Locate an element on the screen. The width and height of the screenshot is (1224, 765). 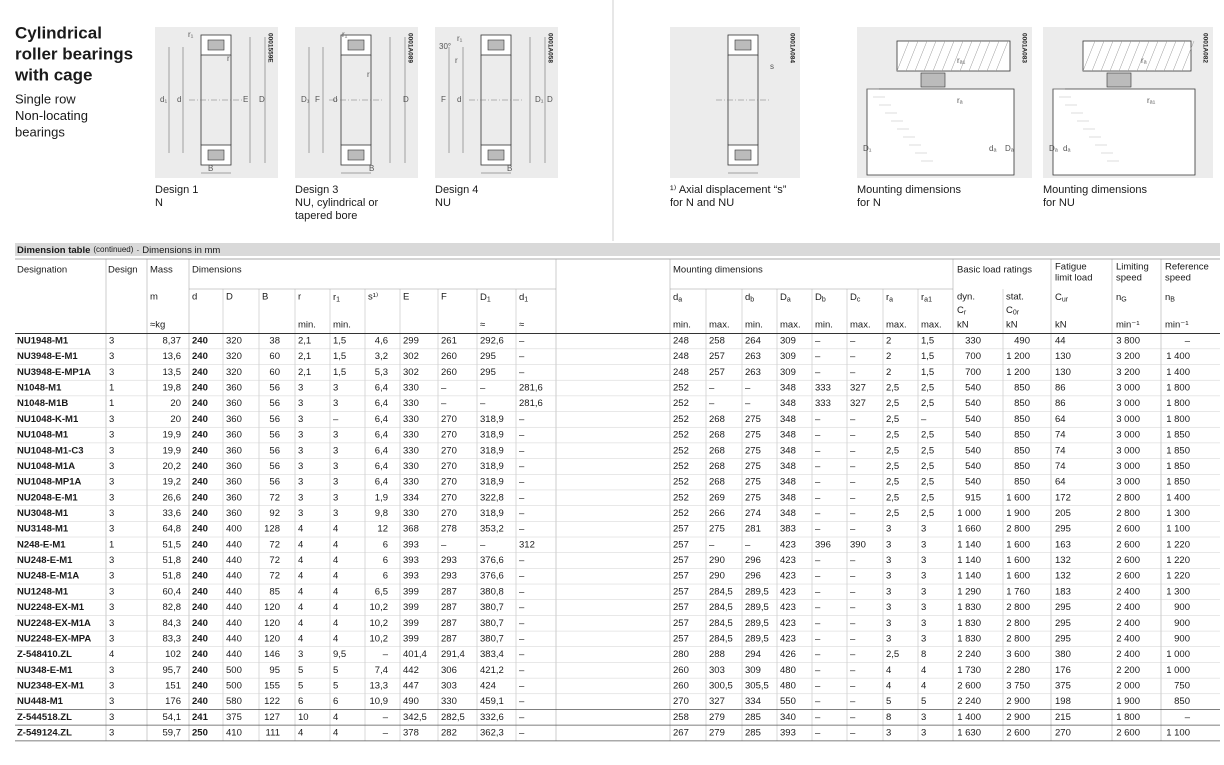
table-cell: 268 is located at coordinates (717, 482).